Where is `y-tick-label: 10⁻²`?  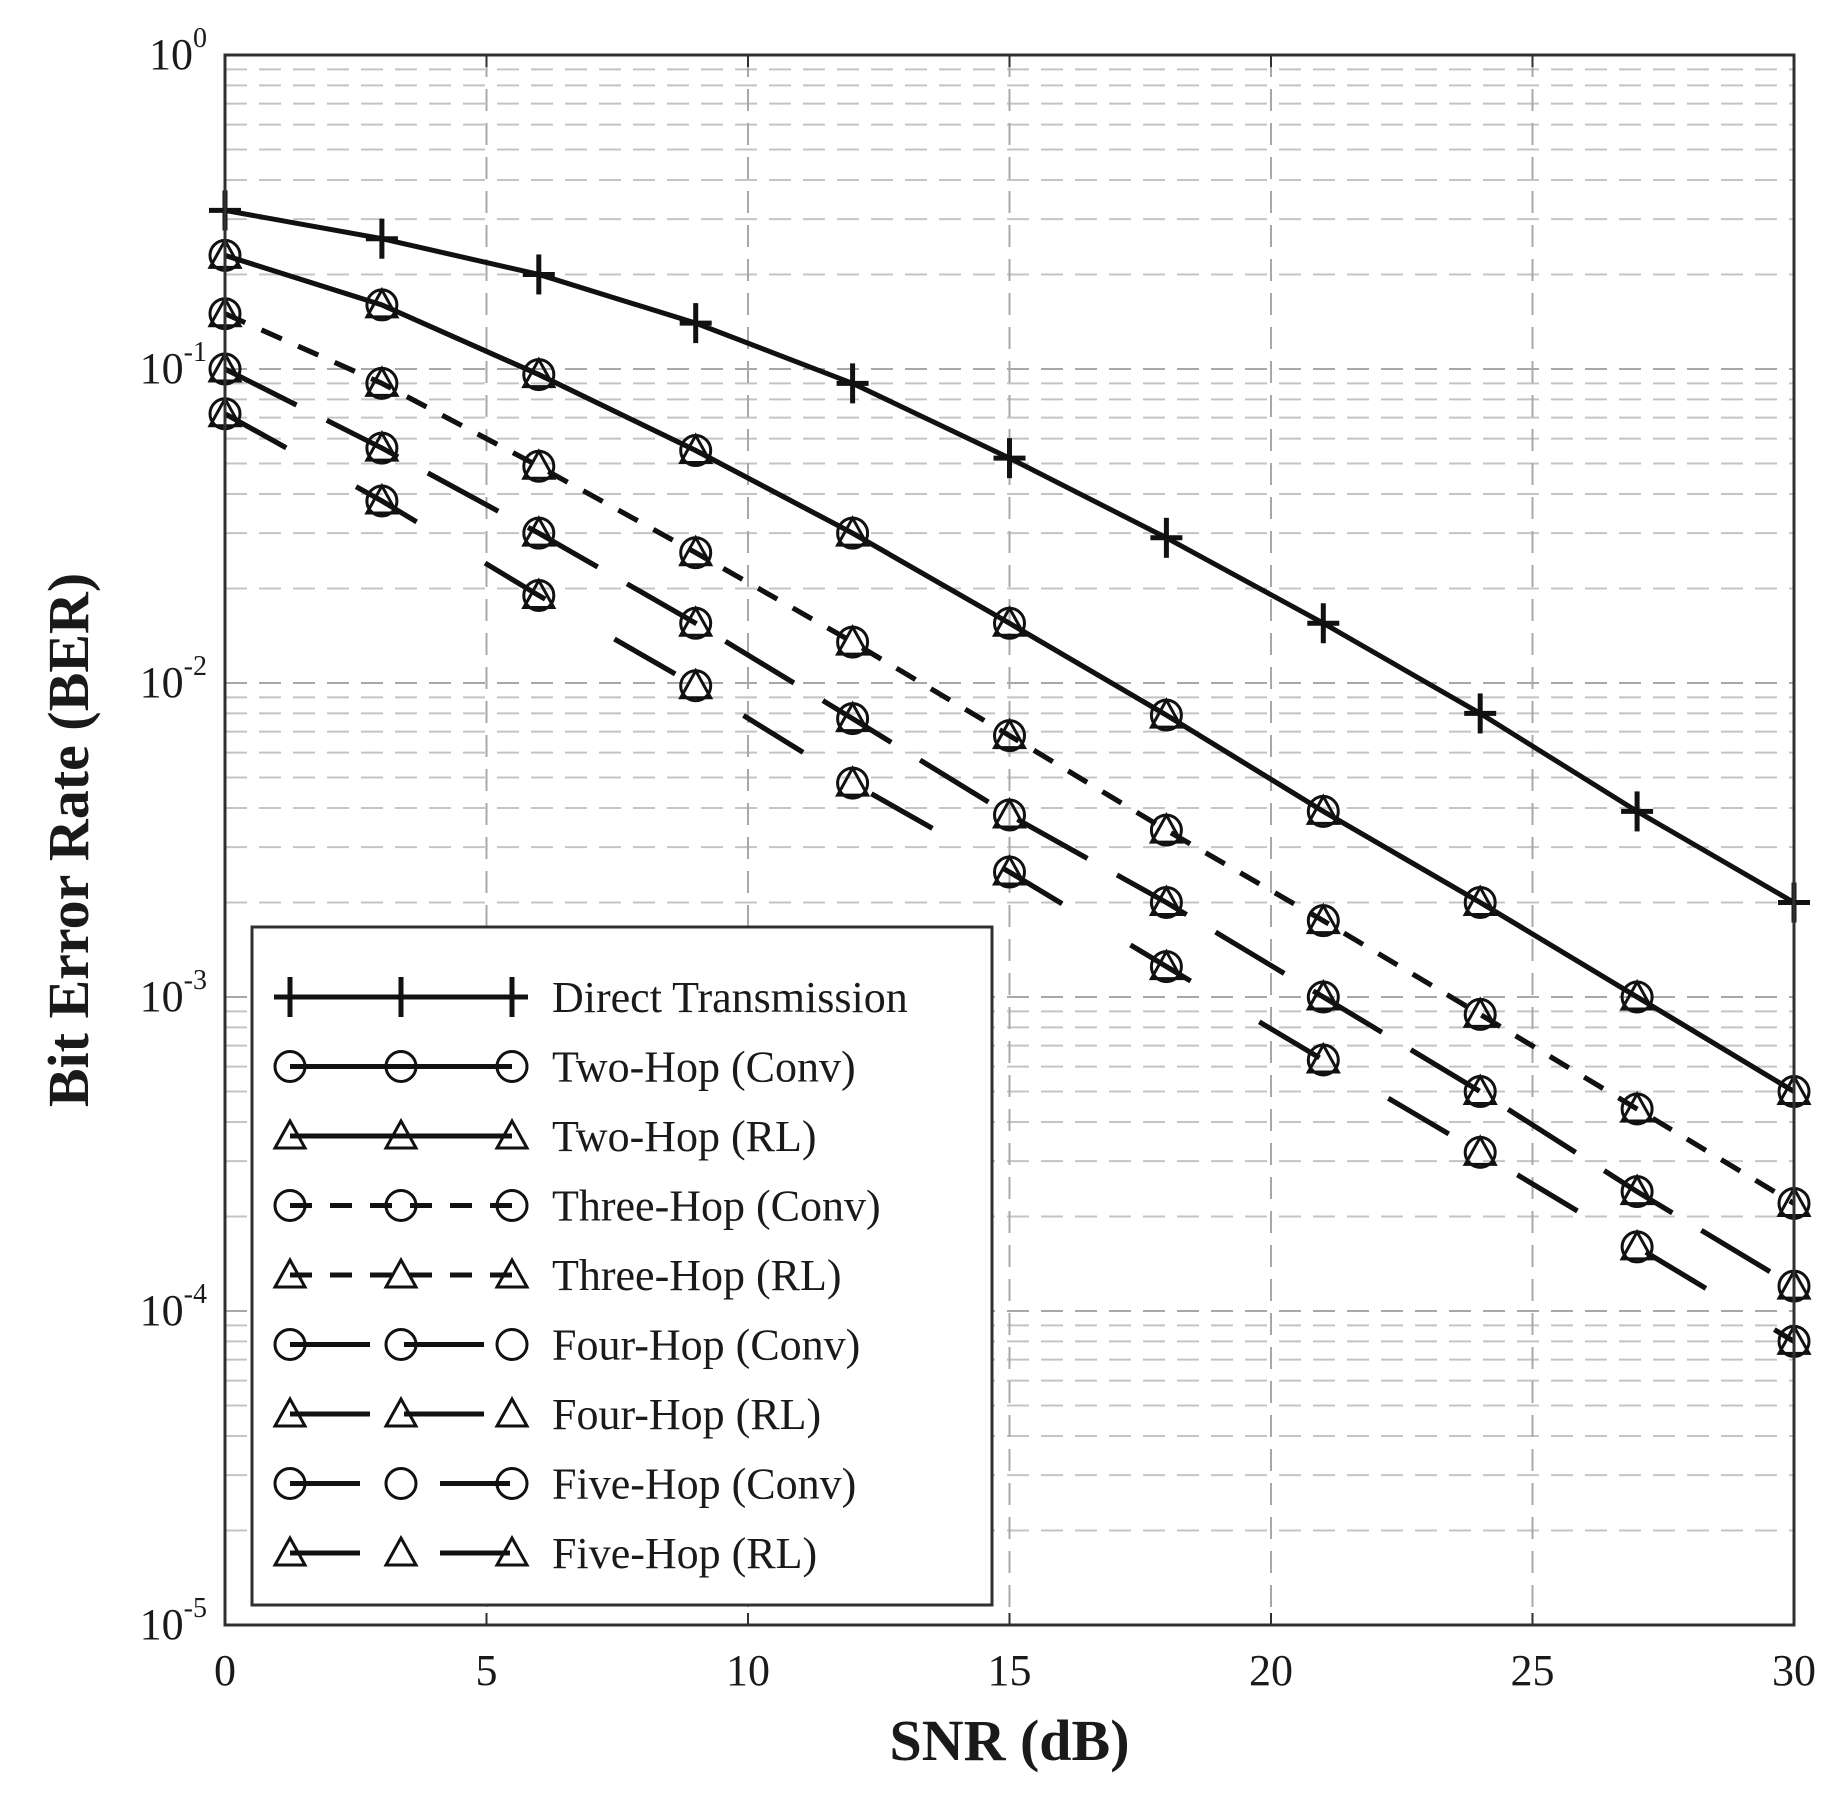
y-tick-label: 10⁻² is located at coordinates (173, 679).